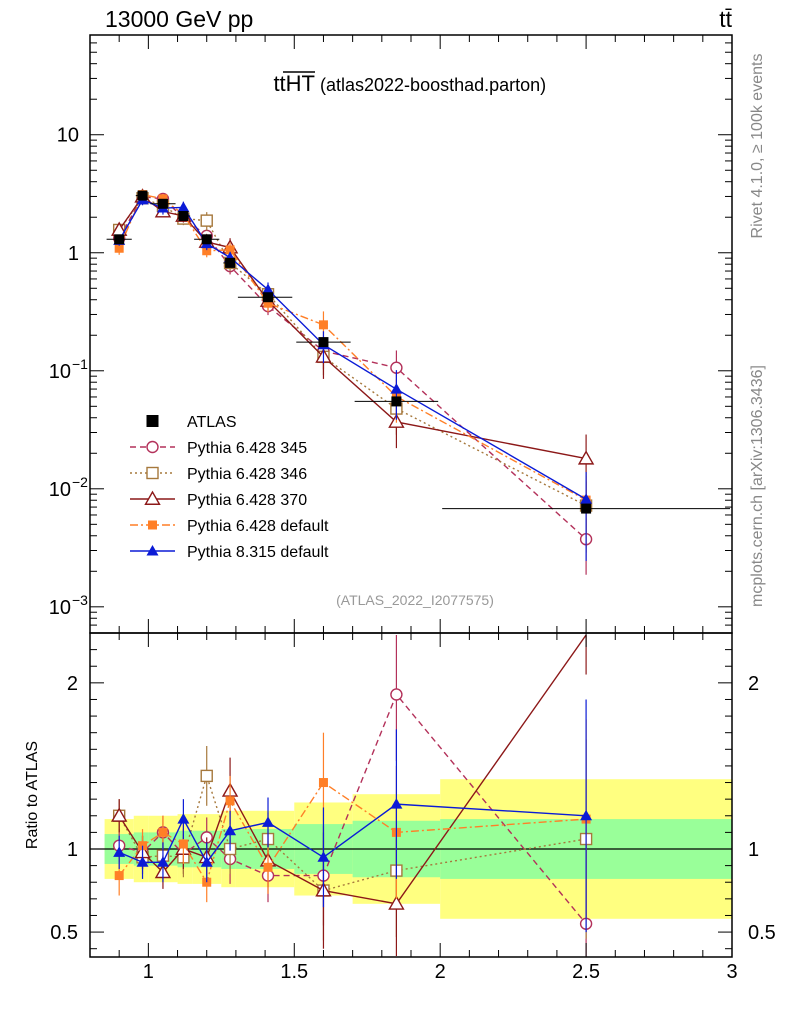 Image resolution: width=786 pixels, height=1024 pixels. Describe the element at coordinates (179, 19) in the screenshot. I see `header-left: 13000 GeV pp` at that location.